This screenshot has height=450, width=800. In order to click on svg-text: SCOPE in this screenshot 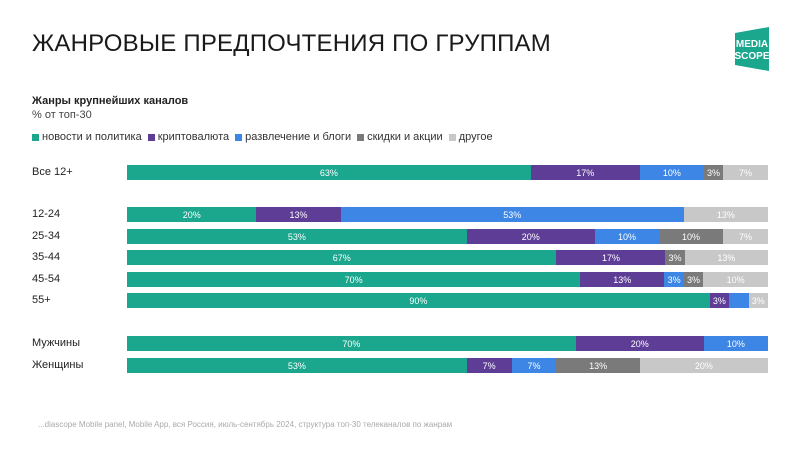, I will do `click(751, 56)`.